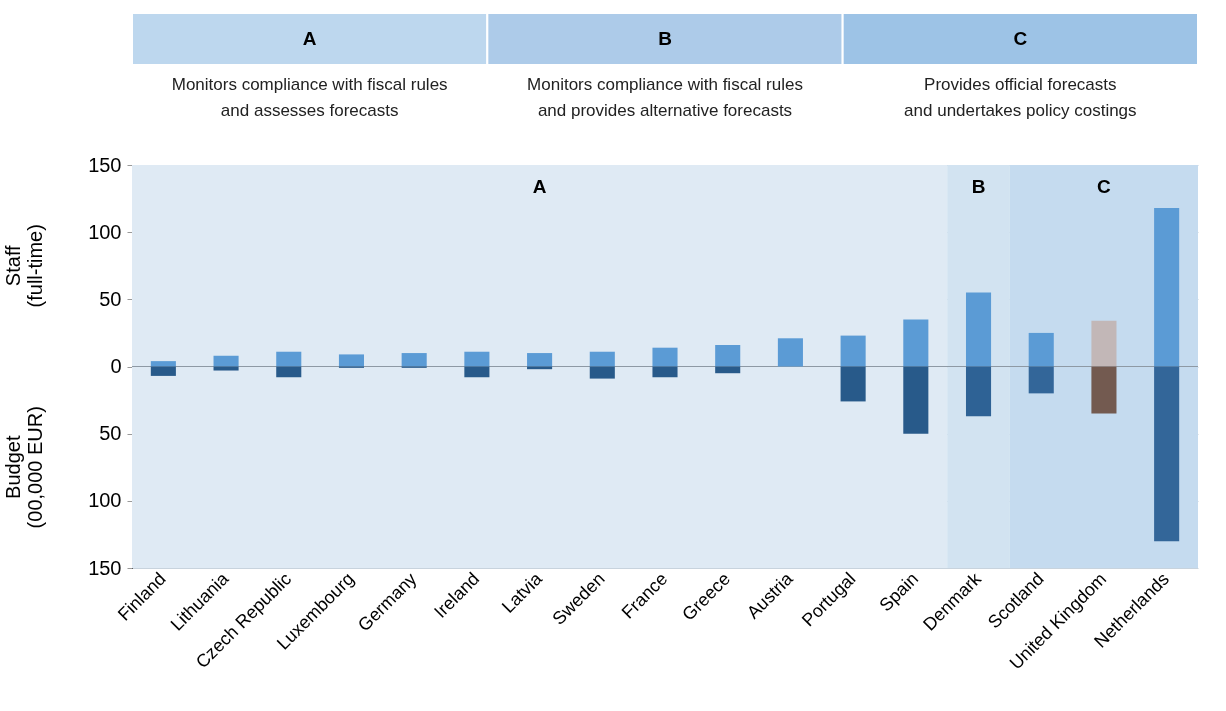 This screenshot has width=1226, height=711. I want to click on band-label: C, so click(1104, 186).